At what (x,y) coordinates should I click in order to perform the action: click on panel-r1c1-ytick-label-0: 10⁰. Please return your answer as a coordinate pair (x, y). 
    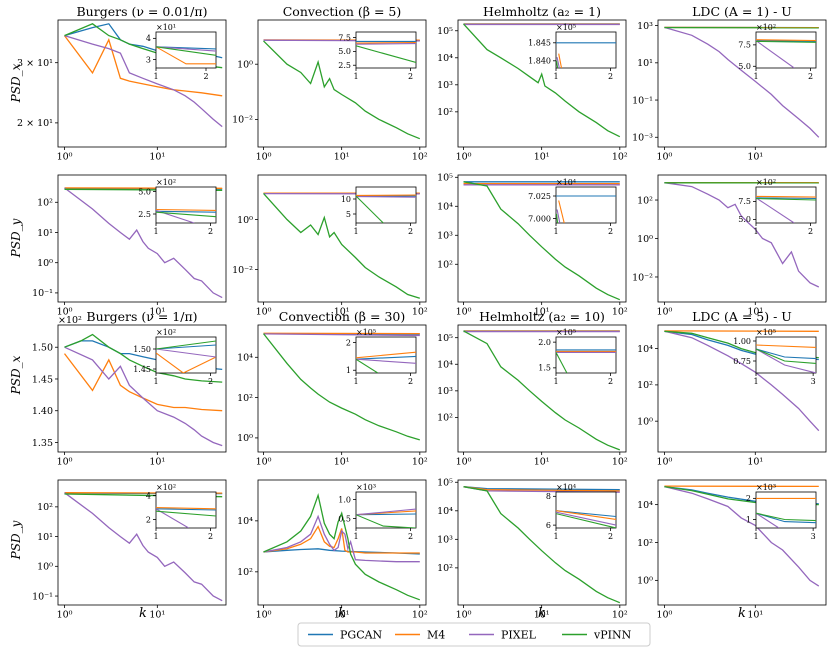
    Looking at the image, I should click on (245, 220).